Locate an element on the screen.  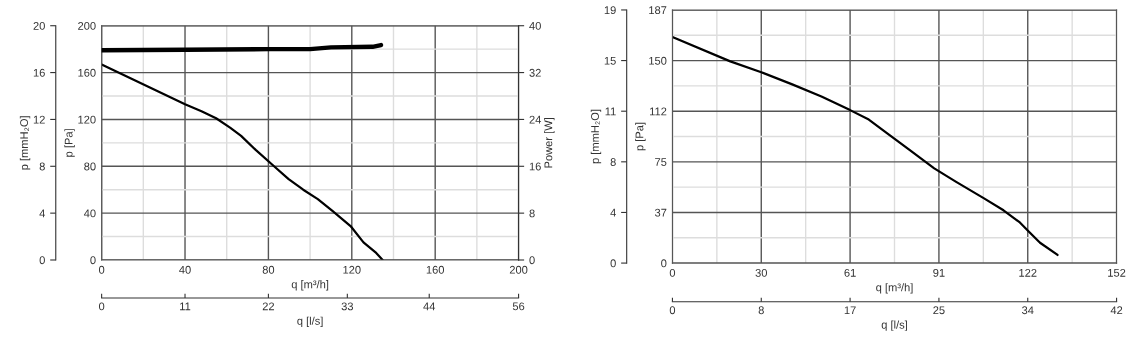
y2-tick-label: 15 is located at coordinates (610, 60).